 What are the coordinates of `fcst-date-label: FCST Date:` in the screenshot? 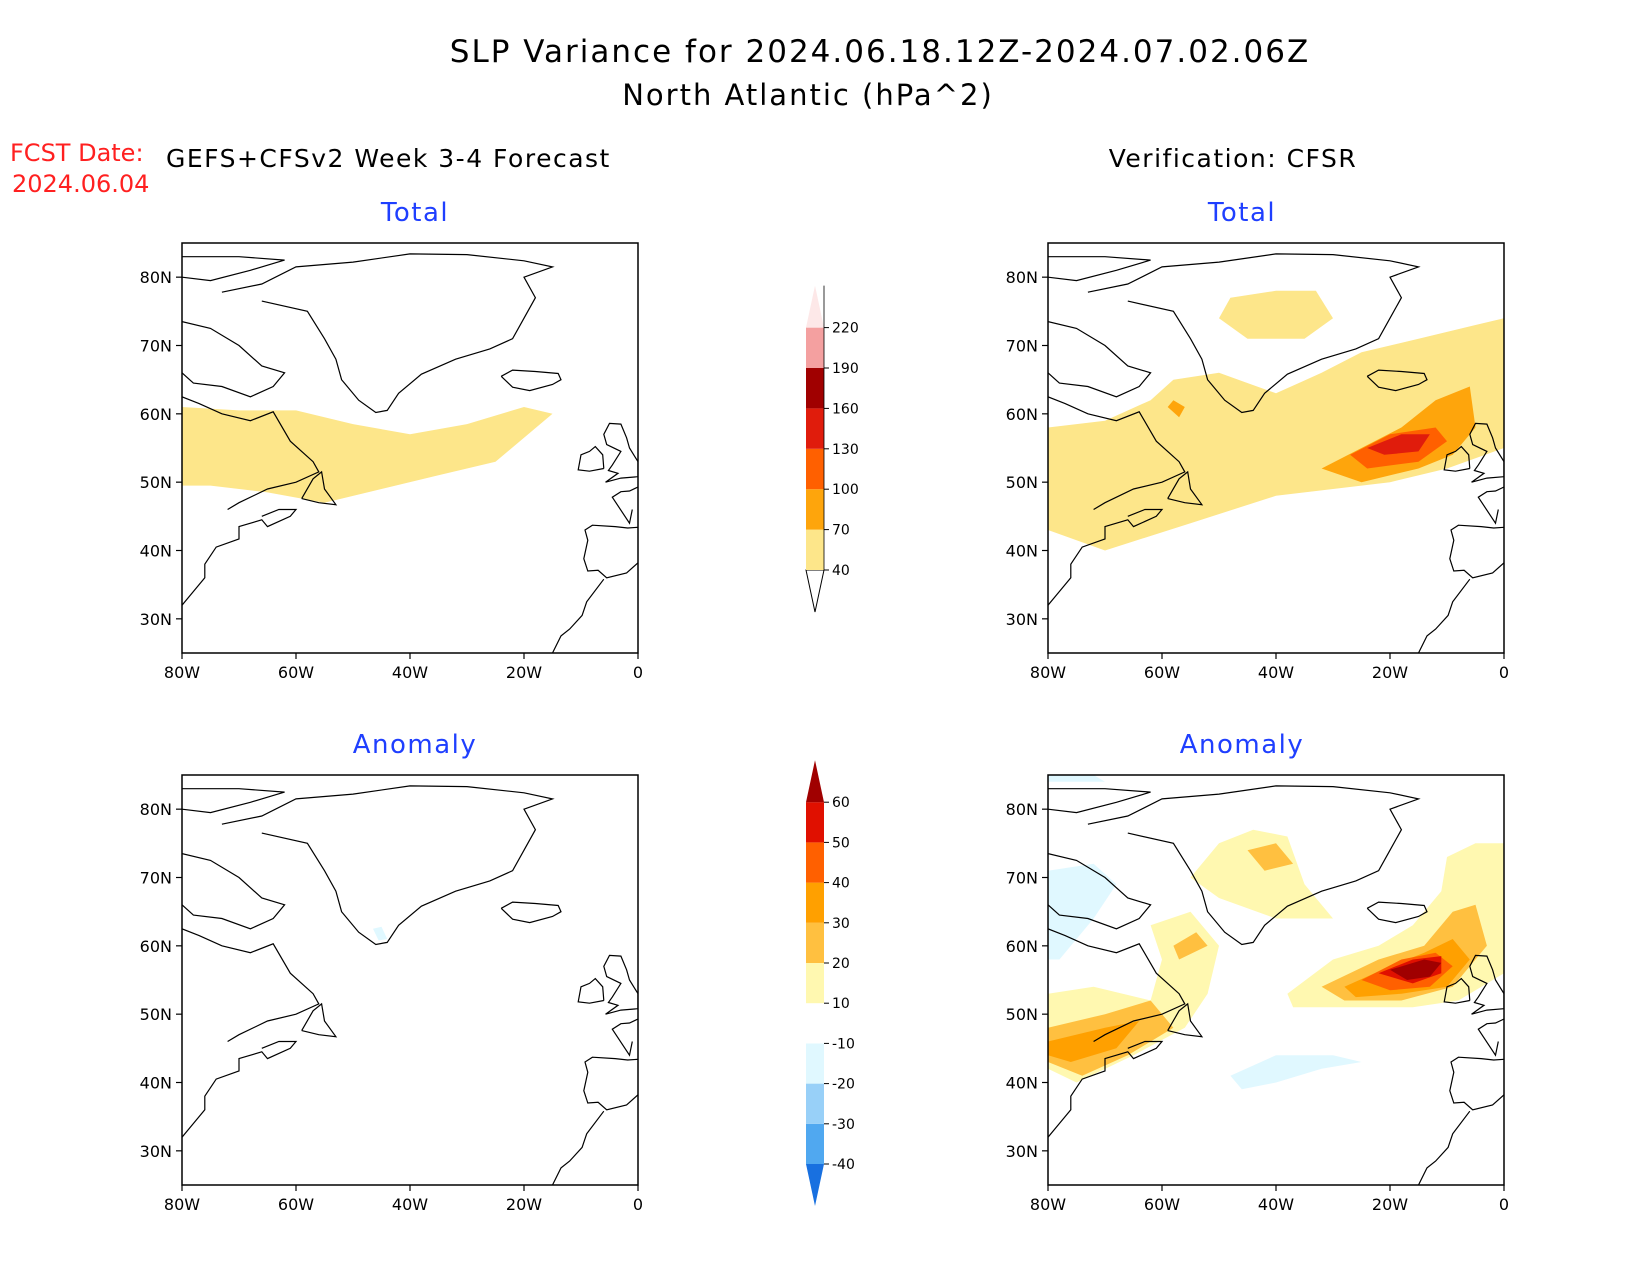 It's located at (77, 153).